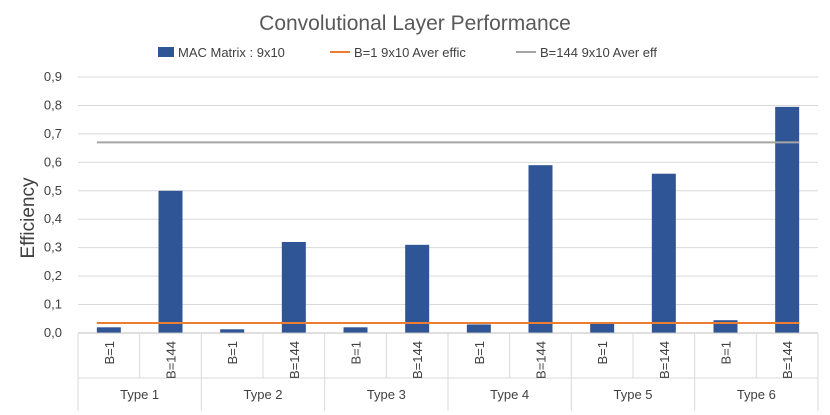 The width and height of the screenshot is (830, 415). What do you see at coordinates (756, 394) in the screenshot?
I see `group-label: Type 6` at bounding box center [756, 394].